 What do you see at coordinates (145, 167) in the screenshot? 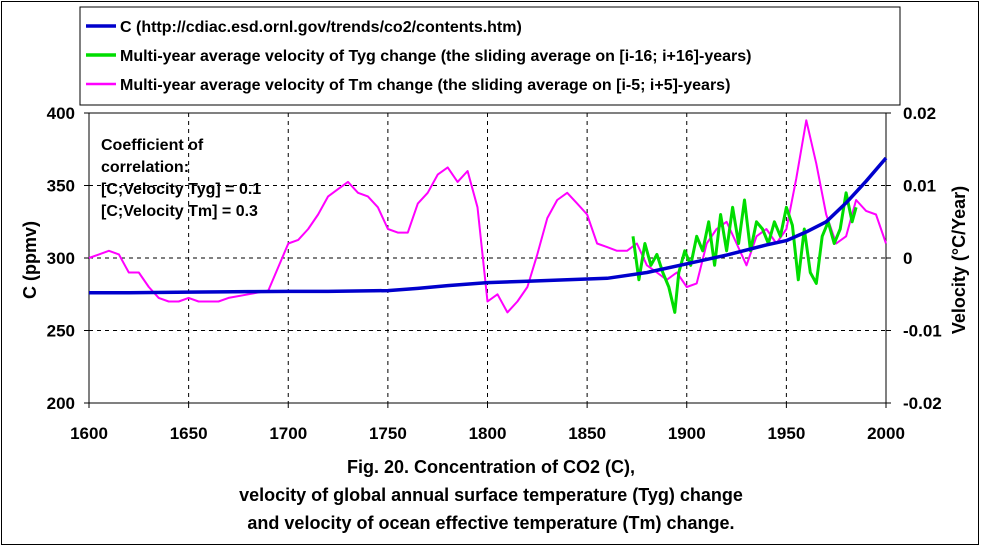
I see `correlation-note-line: correlation:` at bounding box center [145, 167].